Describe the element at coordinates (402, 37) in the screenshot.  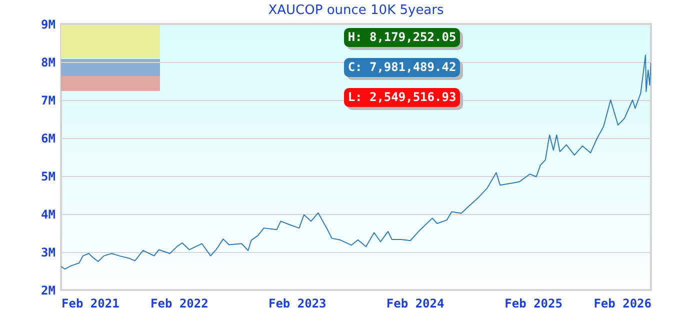
I see `annotation: H: 8,179,252.05` at that location.